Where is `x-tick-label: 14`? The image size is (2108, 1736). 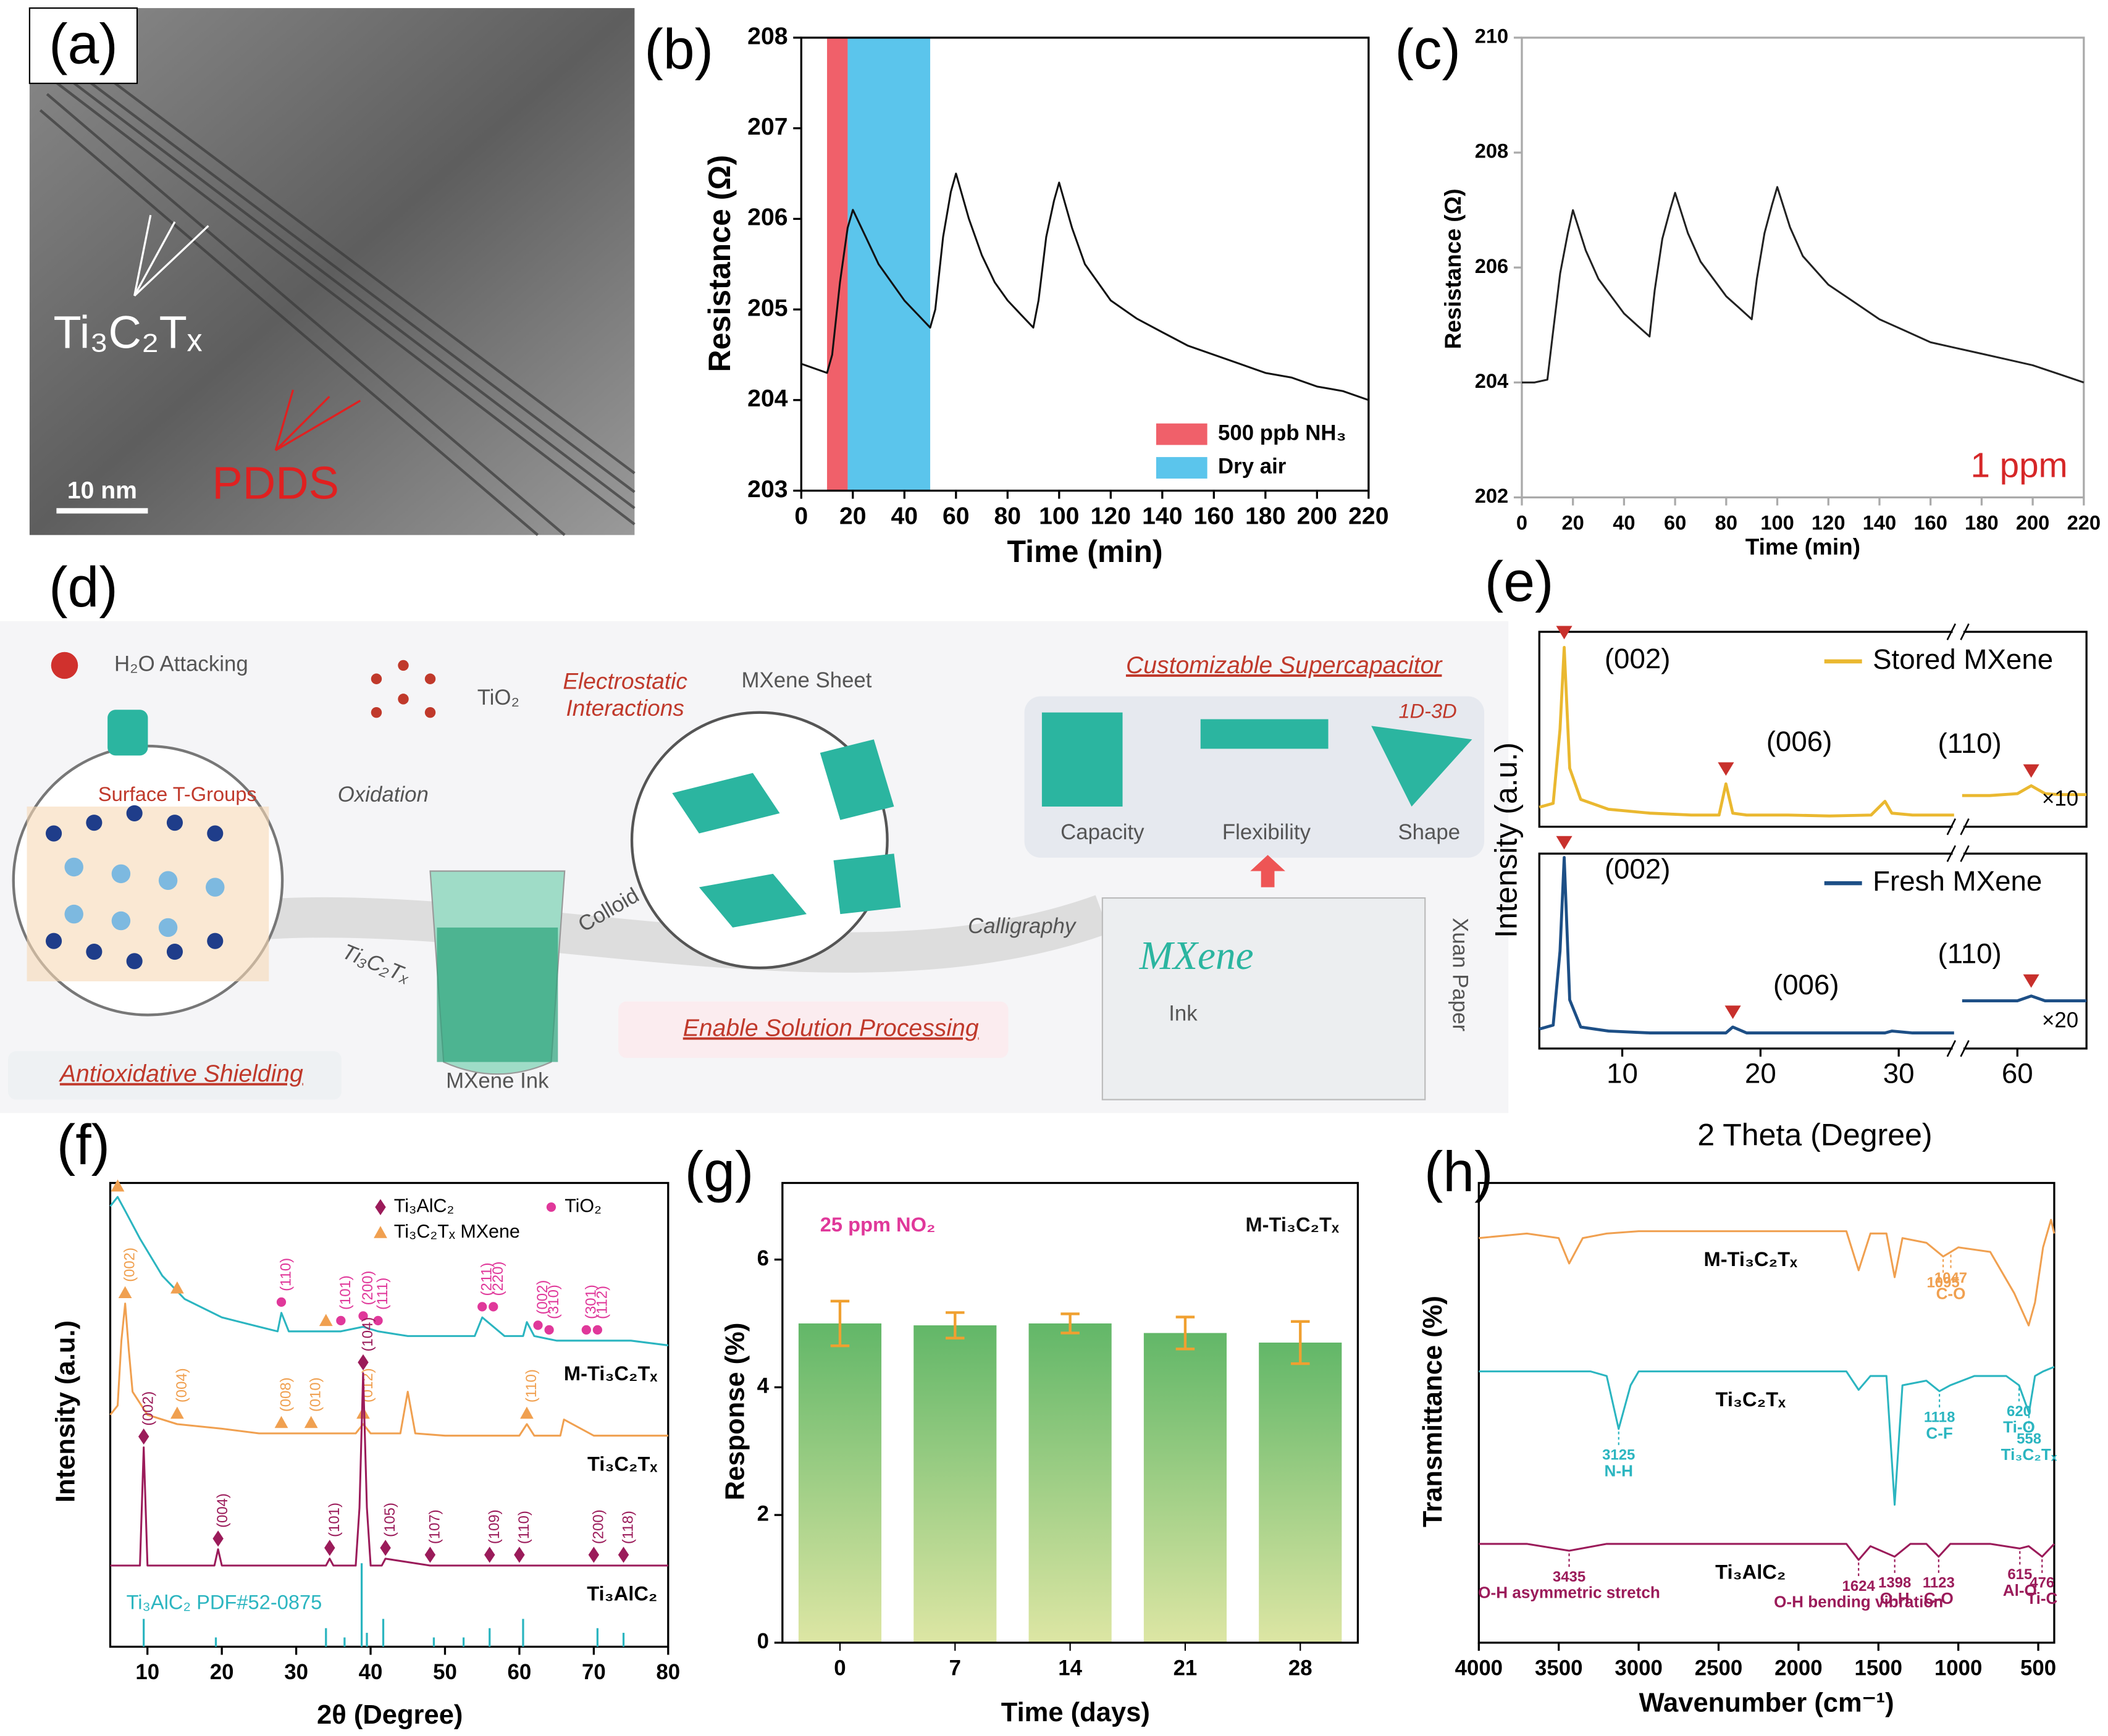
x-tick-label: 14 is located at coordinates (1070, 1668).